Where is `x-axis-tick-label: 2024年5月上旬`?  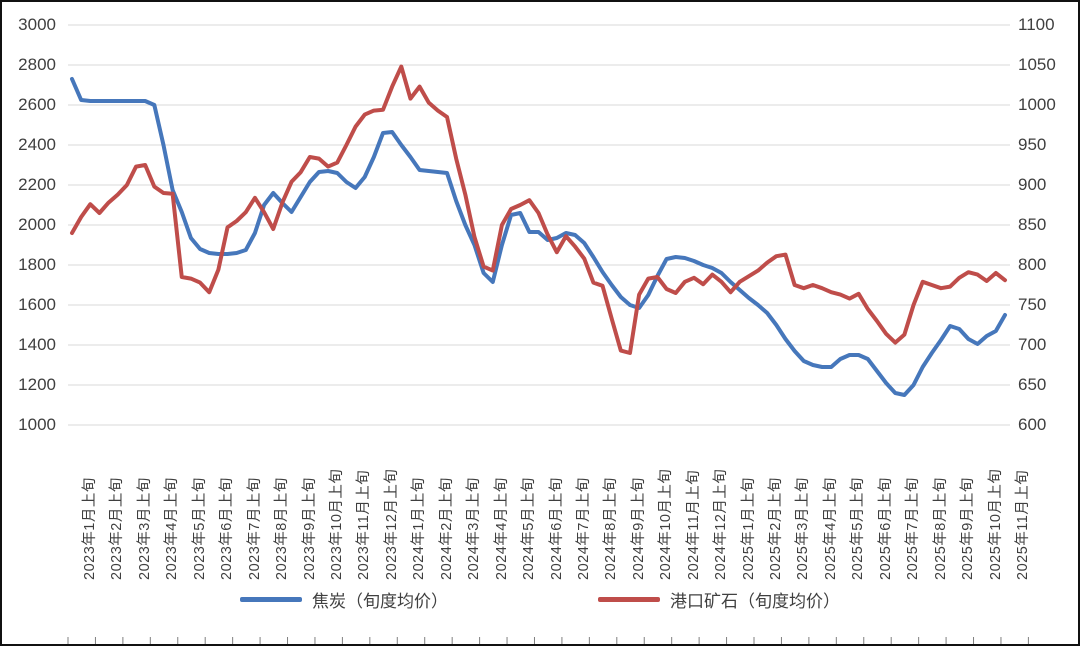 x-axis-tick-label: 2024年5月上旬 is located at coordinates (529, 528).